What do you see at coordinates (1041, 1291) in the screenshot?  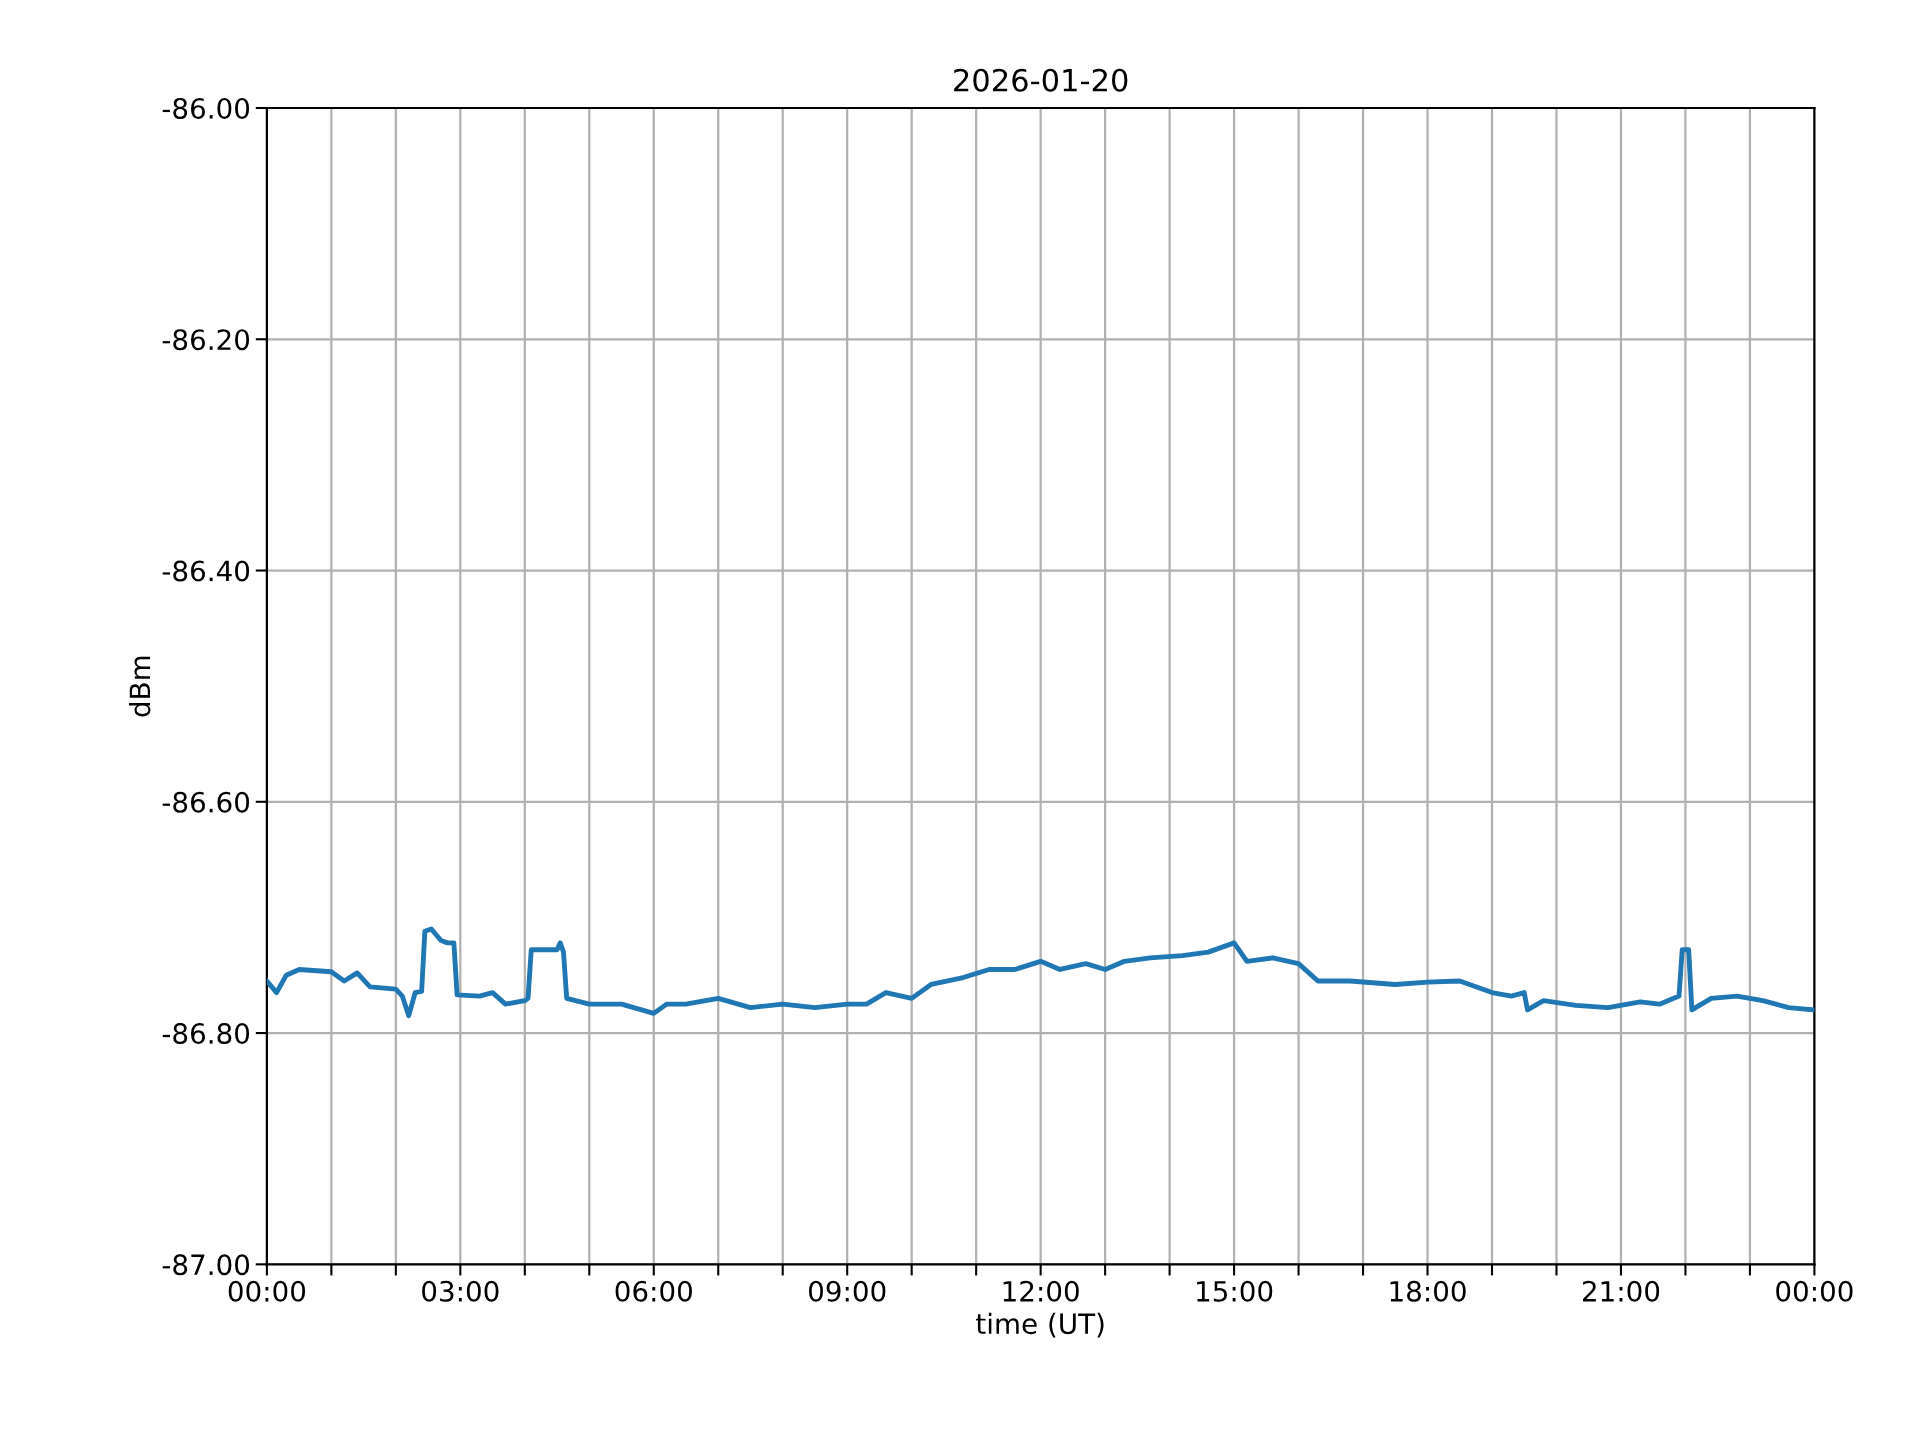 I see `x-tick-label: 12:00` at bounding box center [1041, 1291].